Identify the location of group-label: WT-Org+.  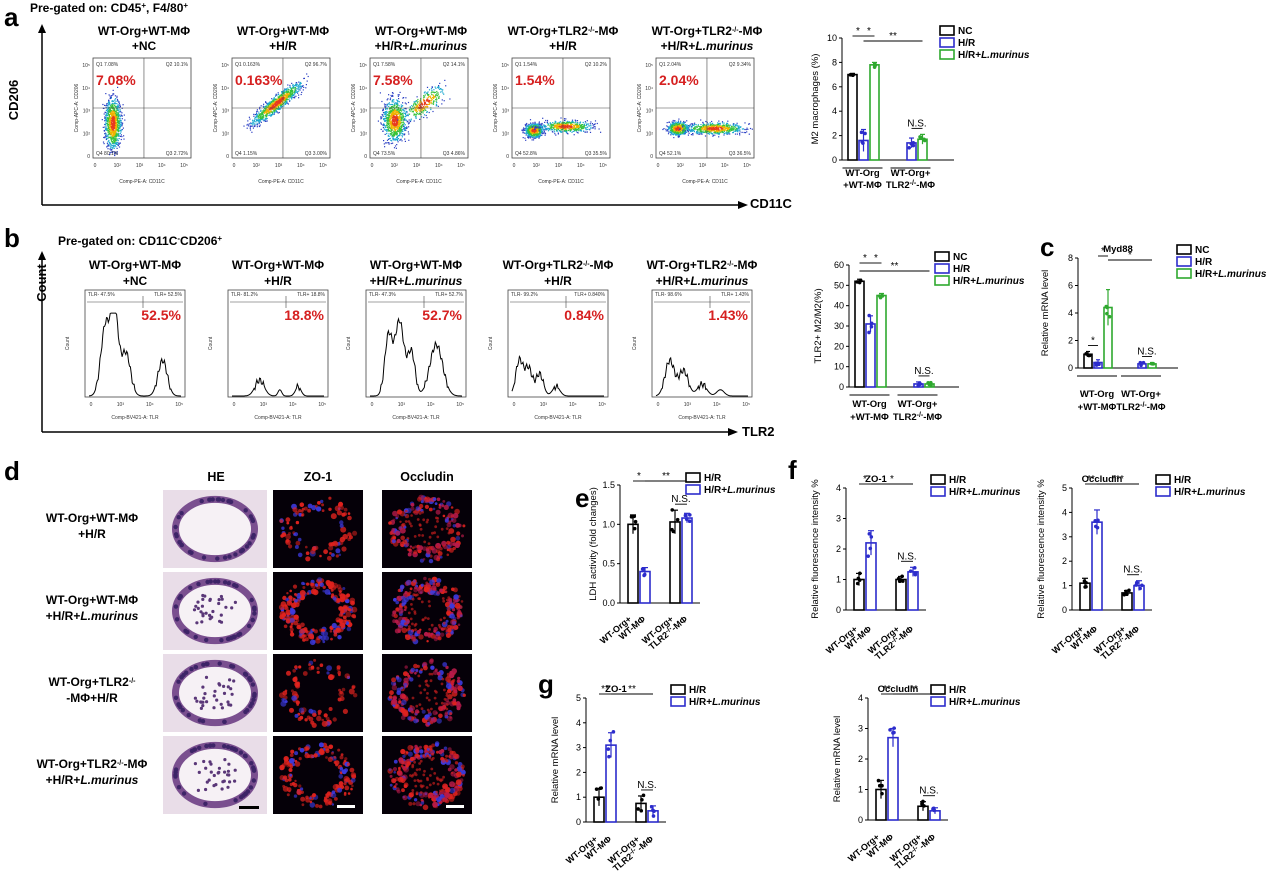
(911, 173).